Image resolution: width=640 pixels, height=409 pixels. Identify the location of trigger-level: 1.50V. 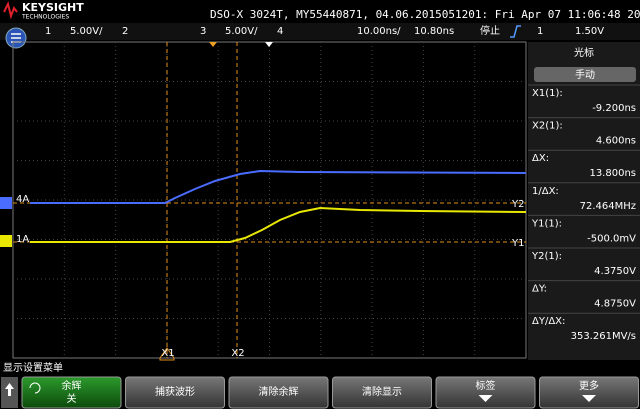
(589, 31).